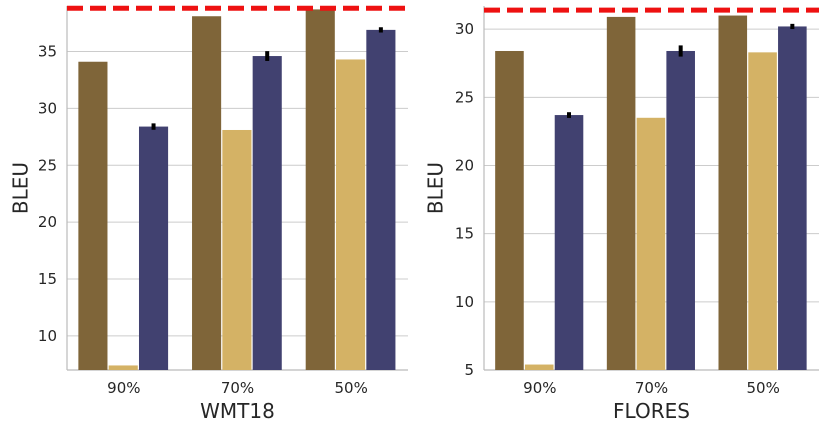 The height and width of the screenshot is (432, 831). Describe the element at coordinates (47, 52) in the screenshot. I see `y-tick-label: 35` at that location.